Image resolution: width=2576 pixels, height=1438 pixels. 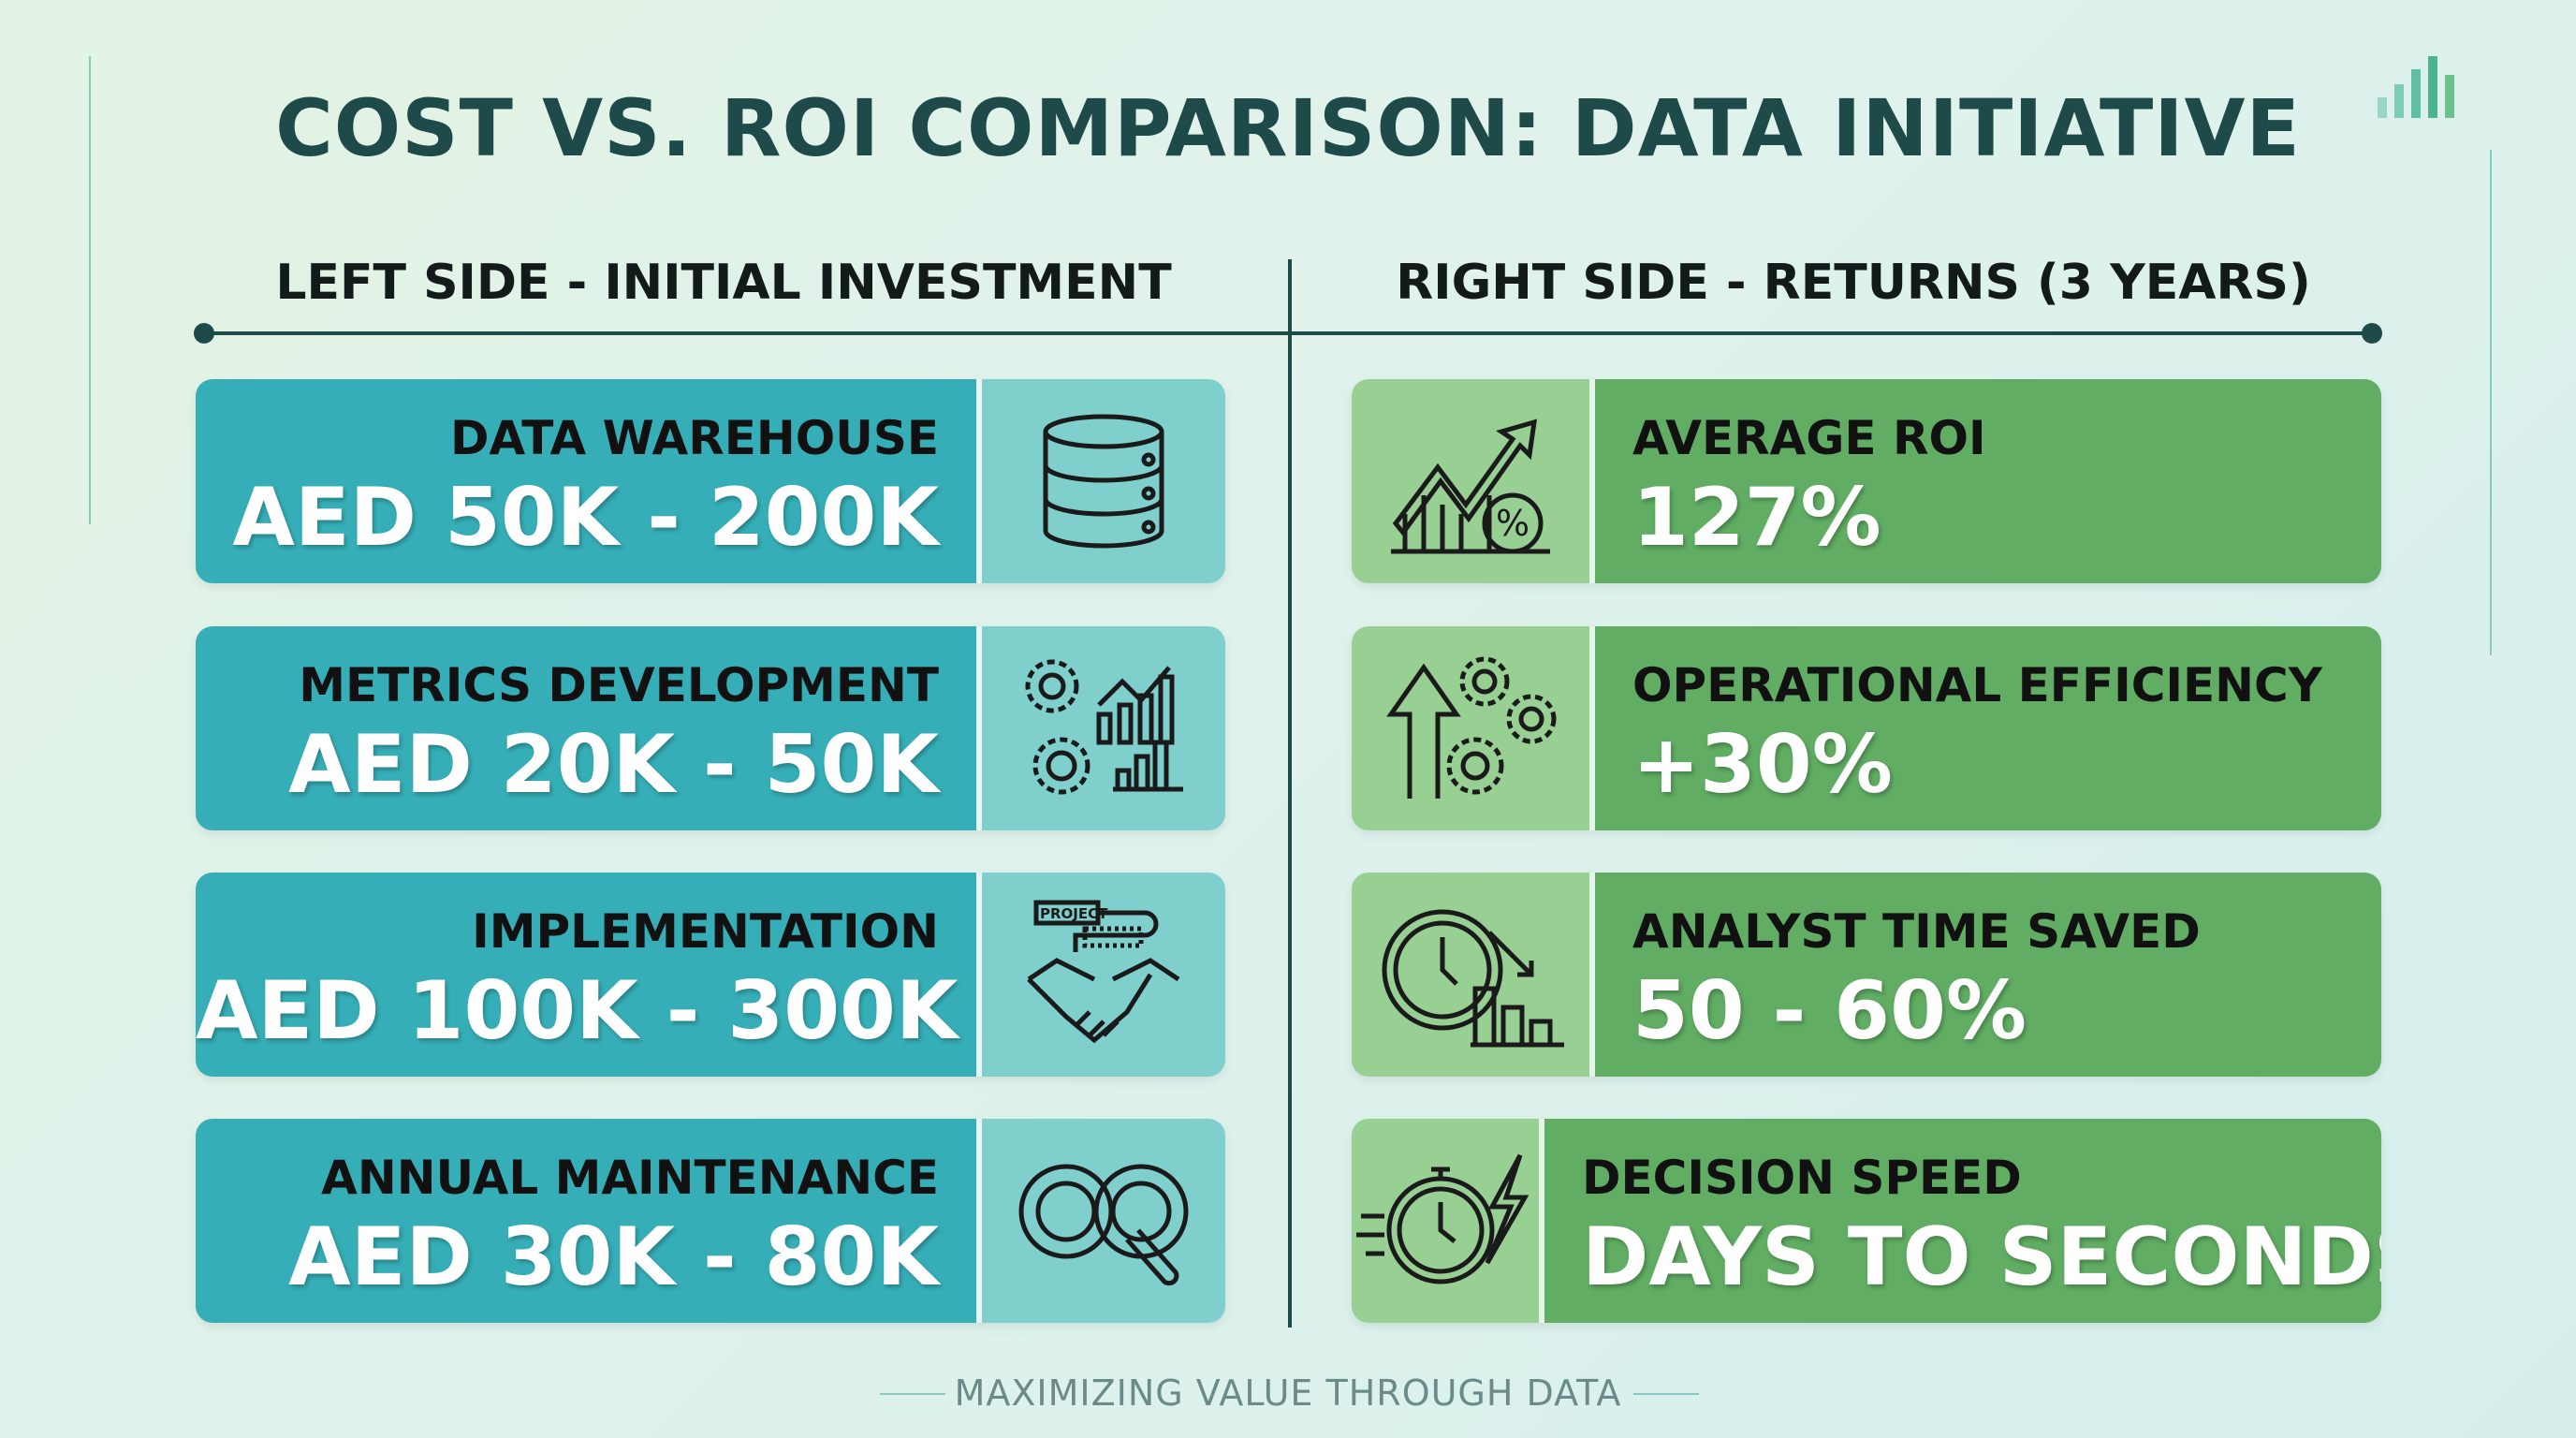 What do you see at coordinates (1981, 1257) in the screenshot?
I see `return-value: DAYS TO SECONDS` at bounding box center [1981, 1257].